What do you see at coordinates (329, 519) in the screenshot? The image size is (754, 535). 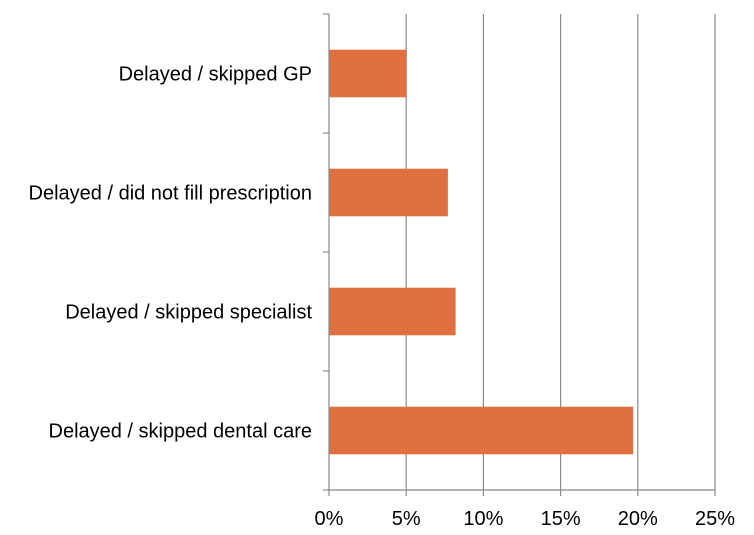 I see `x-tick-label: 0%` at bounding box center [329, 519].